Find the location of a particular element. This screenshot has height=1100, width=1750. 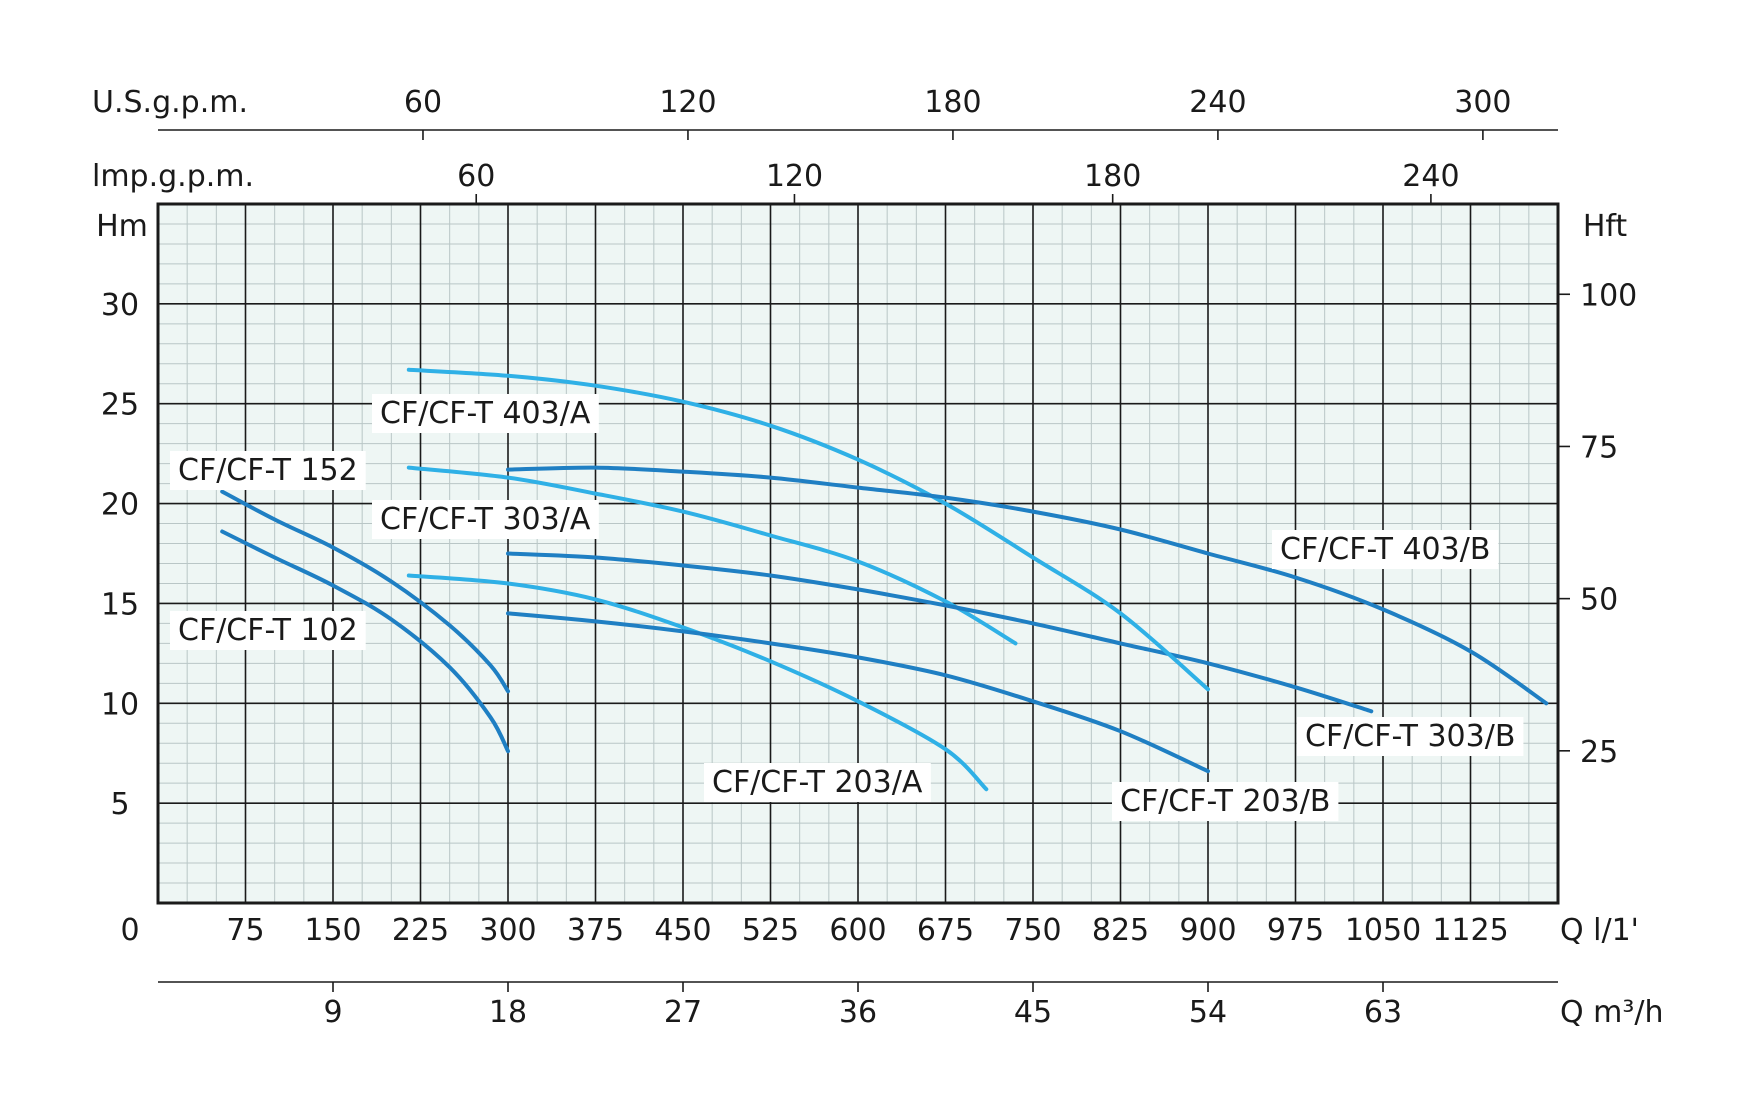

y-tick-label-left: 20 is located at coordinates (120, 505).